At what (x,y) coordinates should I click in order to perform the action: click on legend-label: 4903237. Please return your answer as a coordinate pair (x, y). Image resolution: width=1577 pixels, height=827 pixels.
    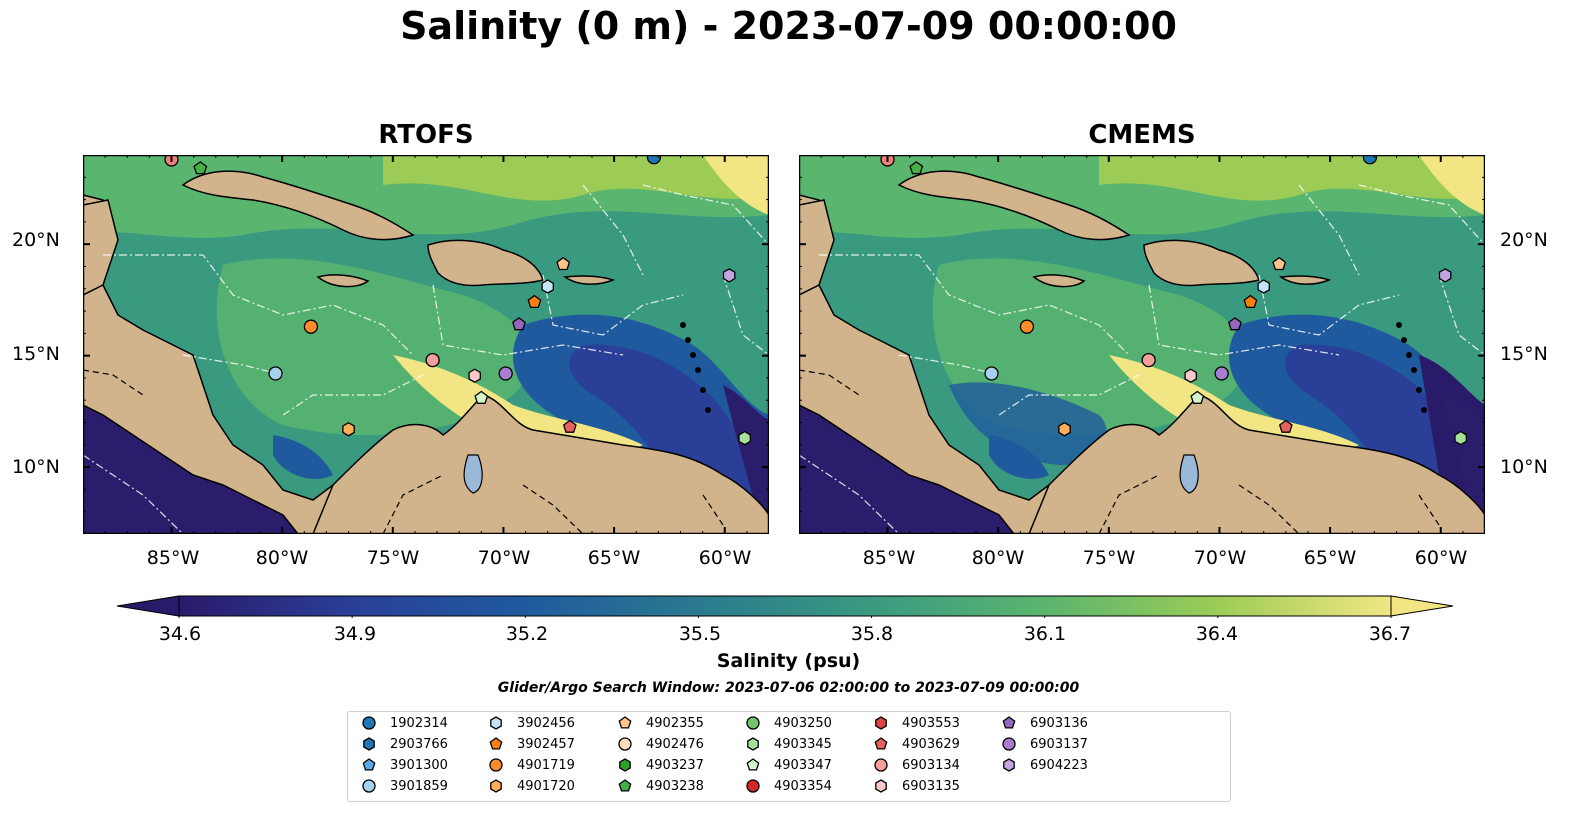
    Looking at the image, I should click on (675, 765).